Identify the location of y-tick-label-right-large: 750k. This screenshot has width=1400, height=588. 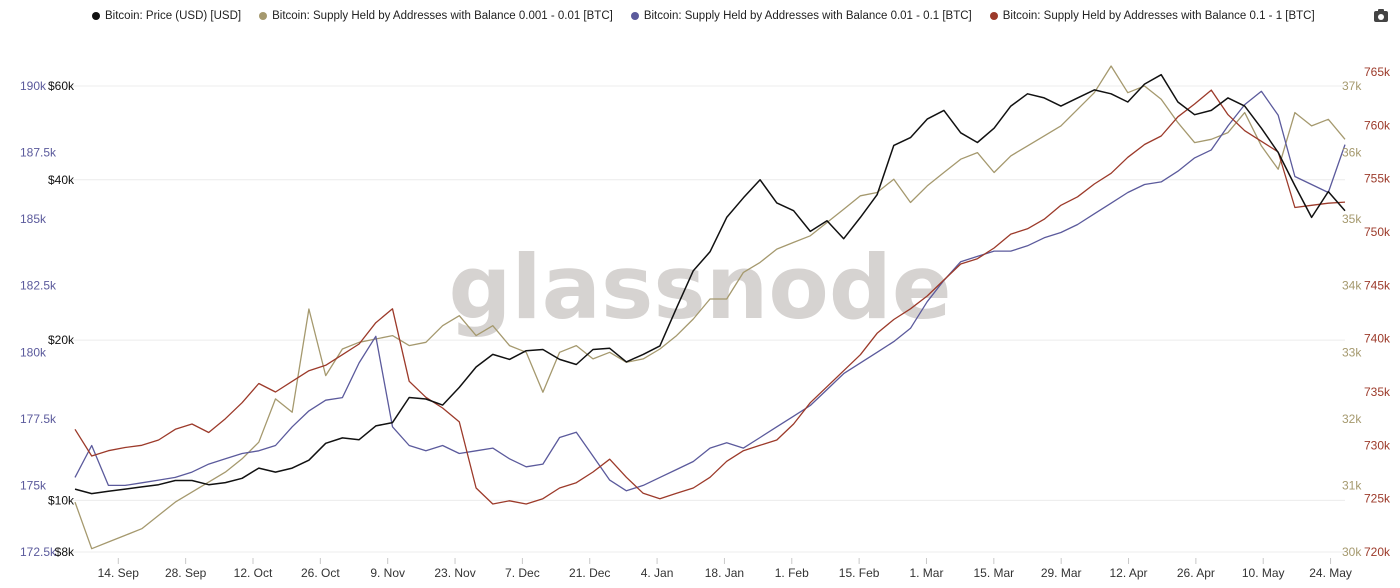
(1377, 232).